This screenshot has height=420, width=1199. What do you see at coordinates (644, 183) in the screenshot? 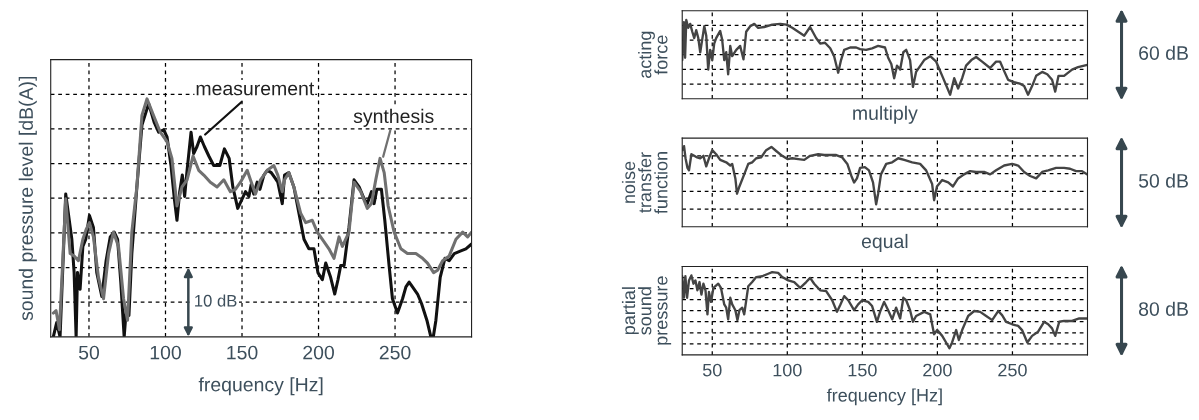
I see `y-axis-title: noise transfer function` at bounding box center [644, 183].